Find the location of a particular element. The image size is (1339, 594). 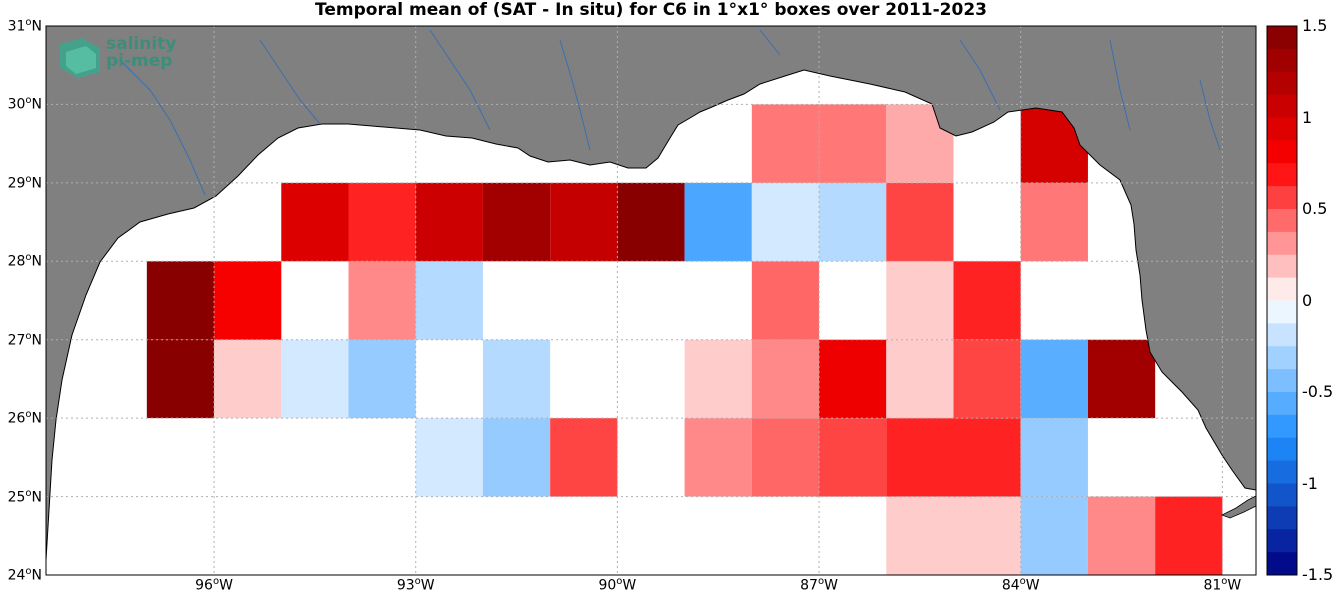

longitude-tick-label: 96oW is located at coordinates (214, 585).